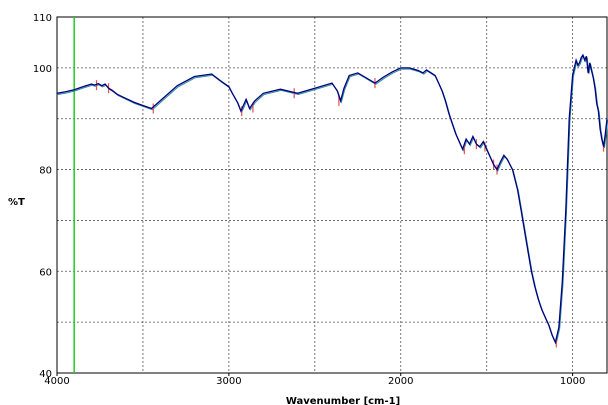 The width and height of the screenshot is (608, 405). What do you see at coordinates (56, 381) in the screenshot?
I see `x-tick-label: 4000` at bounding box center [56, 381].